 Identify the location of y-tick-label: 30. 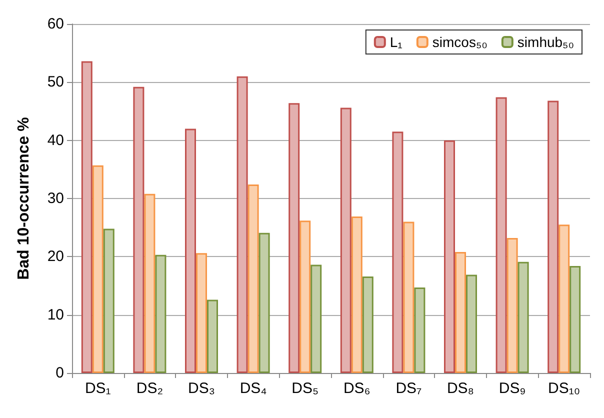
(55, 198).